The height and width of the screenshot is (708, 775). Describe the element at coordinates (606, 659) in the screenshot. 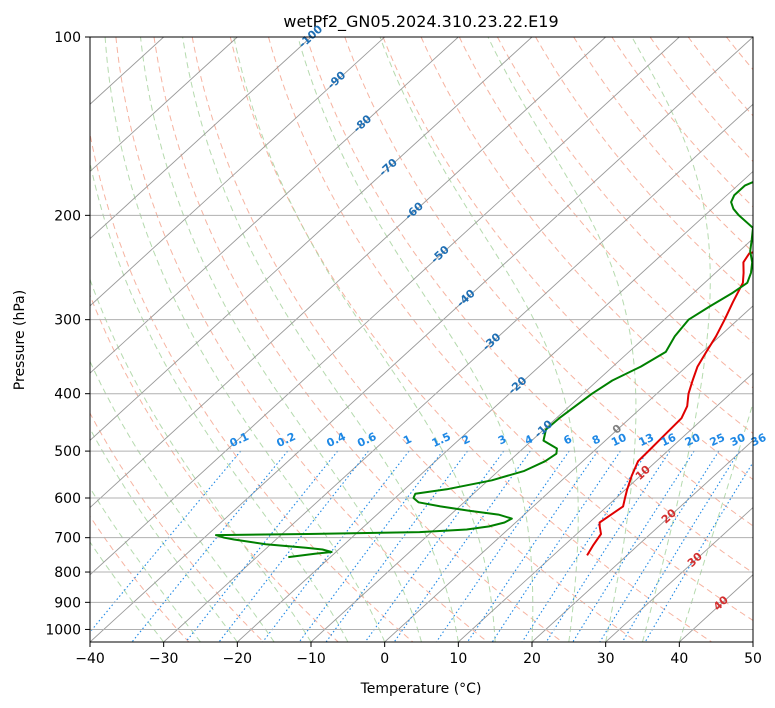

I see `x-tick-label: 30` at that location.